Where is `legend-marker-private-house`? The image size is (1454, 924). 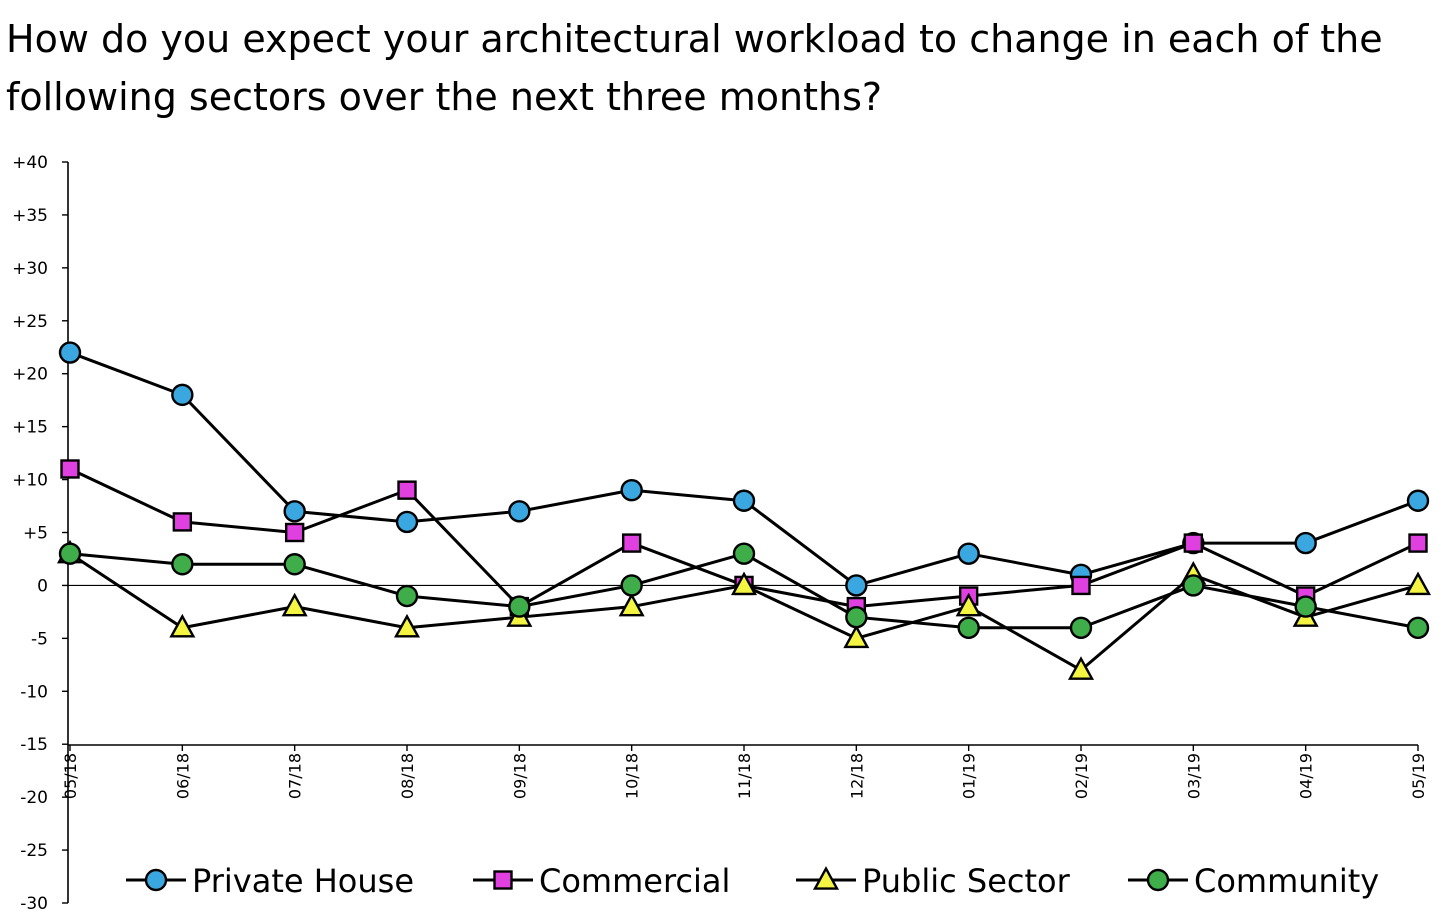
legend-marker-private-house is located at coordinates (156, 880).